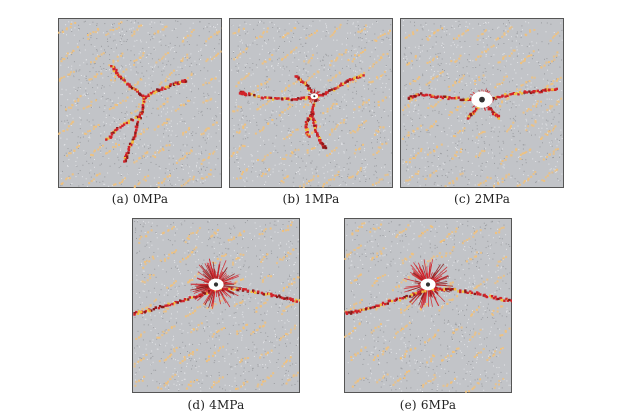 This screenshot has height=420, width=621. I want to click on specimen-image-c, so click(482, 103).